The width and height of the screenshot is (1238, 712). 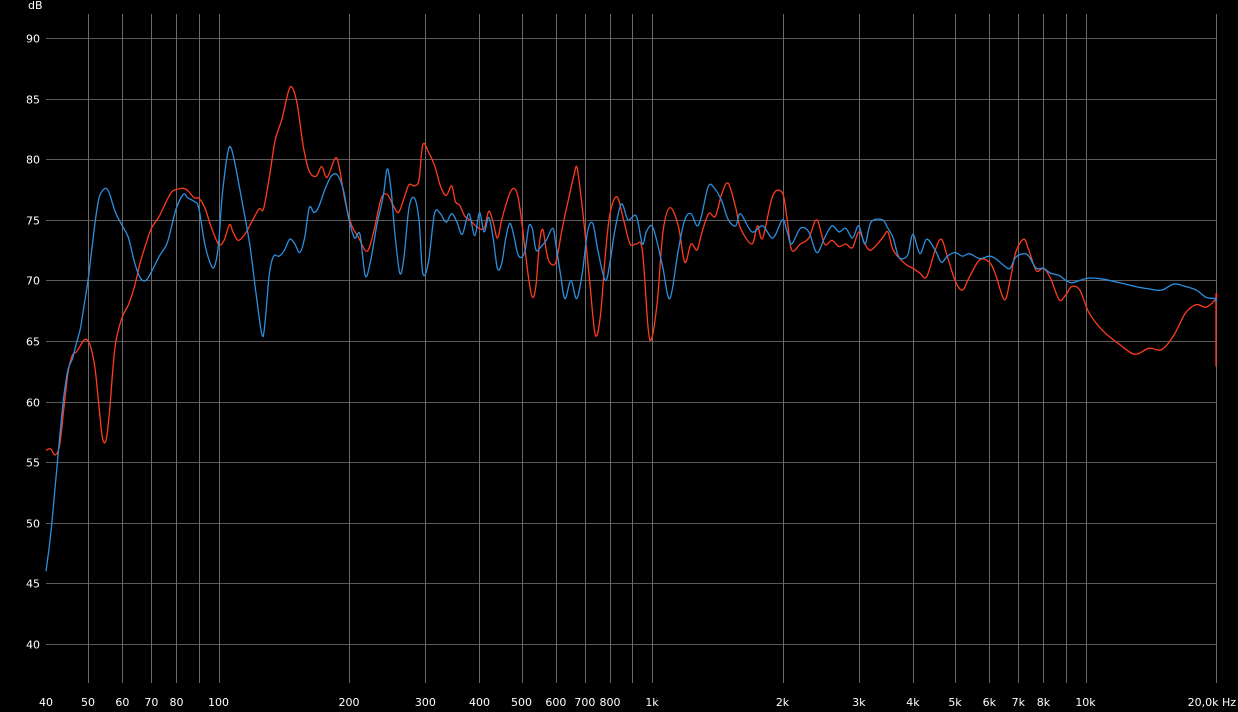 What do you see at coordinates (555, 702) in the screenshot?
I see `x-tick-label: 600` at bounding box center [555, 702].